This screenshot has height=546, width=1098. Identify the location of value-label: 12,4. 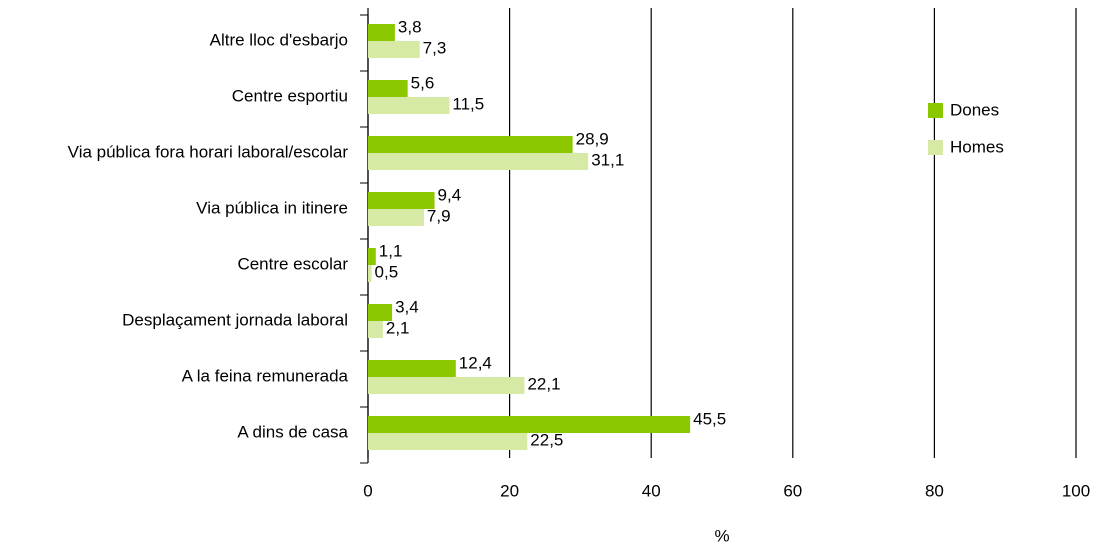
(475, 362).